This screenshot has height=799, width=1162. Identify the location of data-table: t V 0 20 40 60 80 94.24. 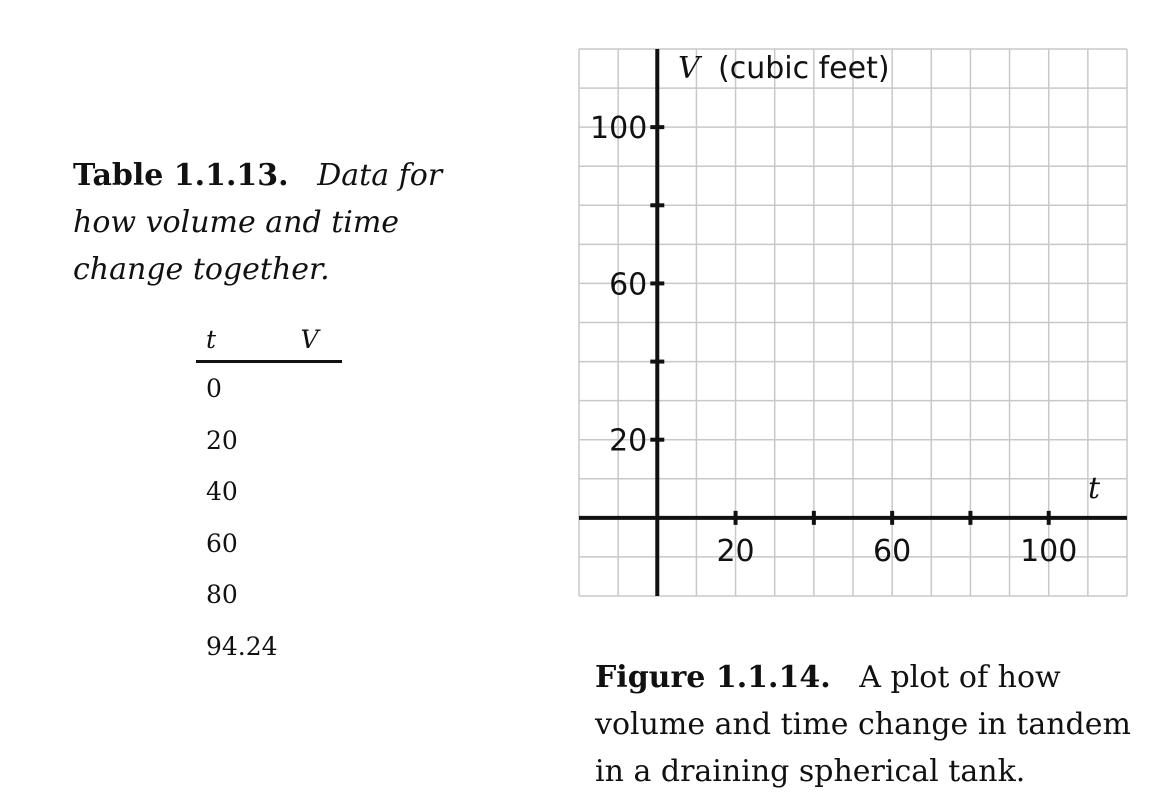
(269, 495).